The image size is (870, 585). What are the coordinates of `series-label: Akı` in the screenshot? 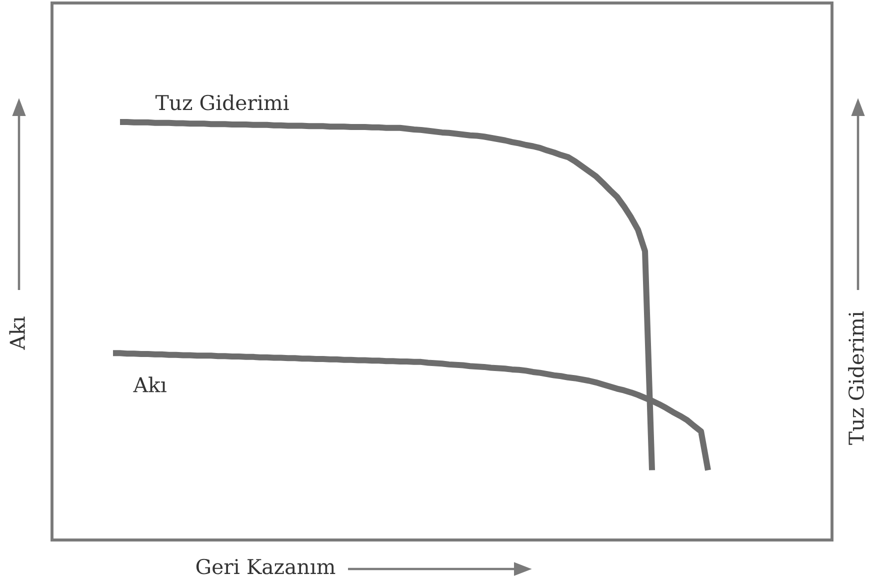 It's located at (149, 384).